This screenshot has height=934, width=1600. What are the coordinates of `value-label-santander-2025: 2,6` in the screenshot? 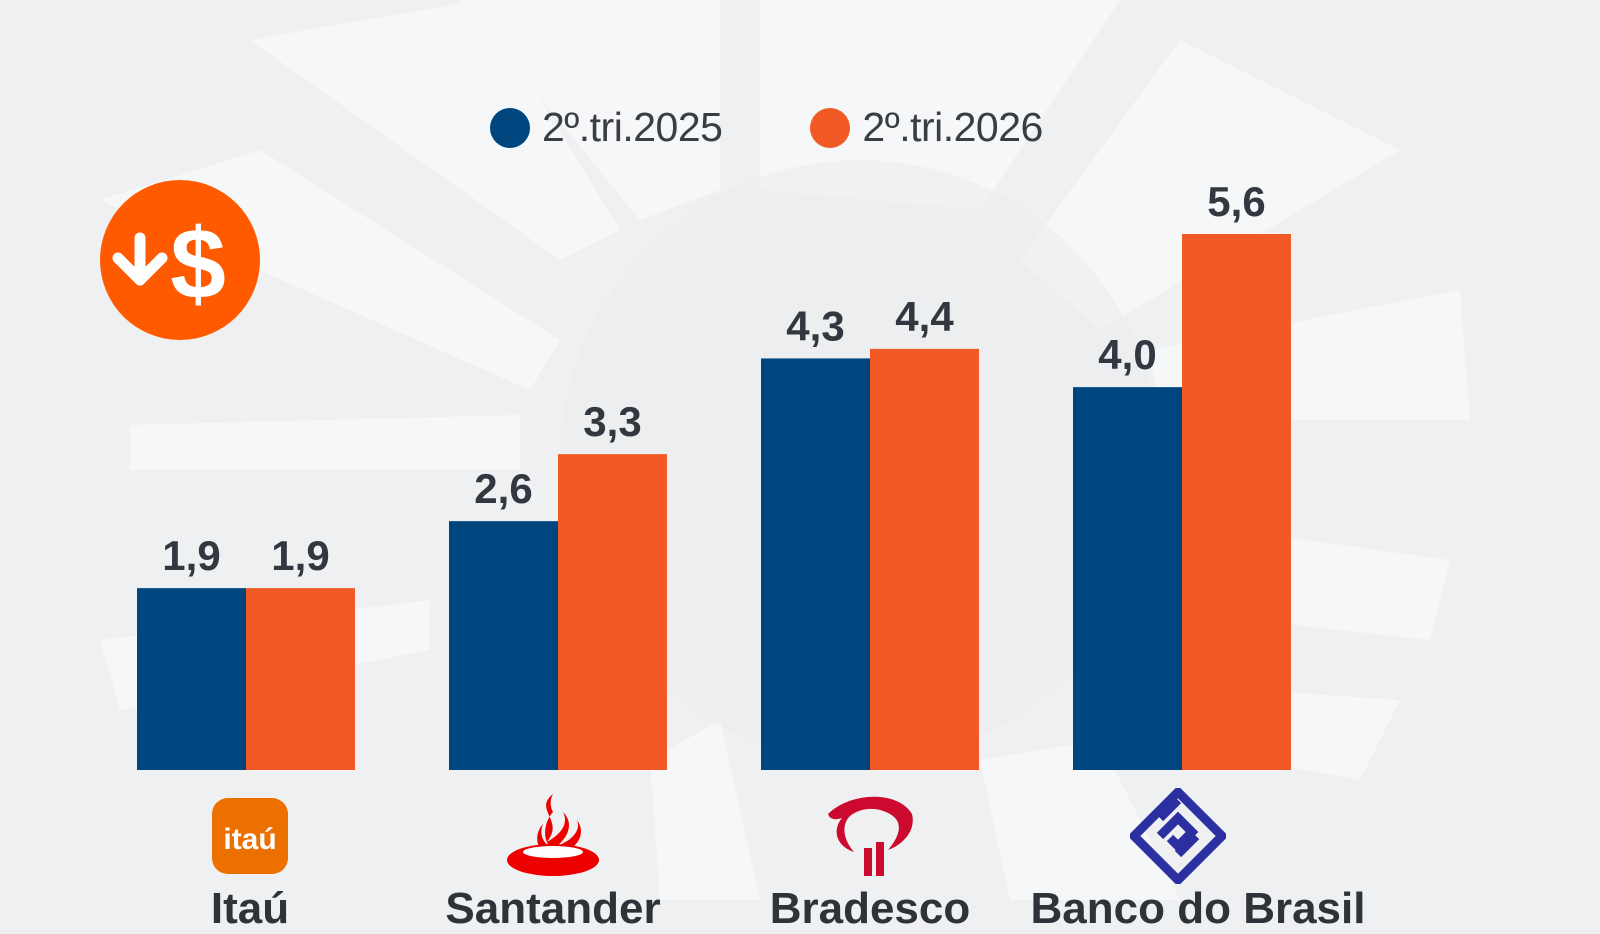 It's located at (503, 488).